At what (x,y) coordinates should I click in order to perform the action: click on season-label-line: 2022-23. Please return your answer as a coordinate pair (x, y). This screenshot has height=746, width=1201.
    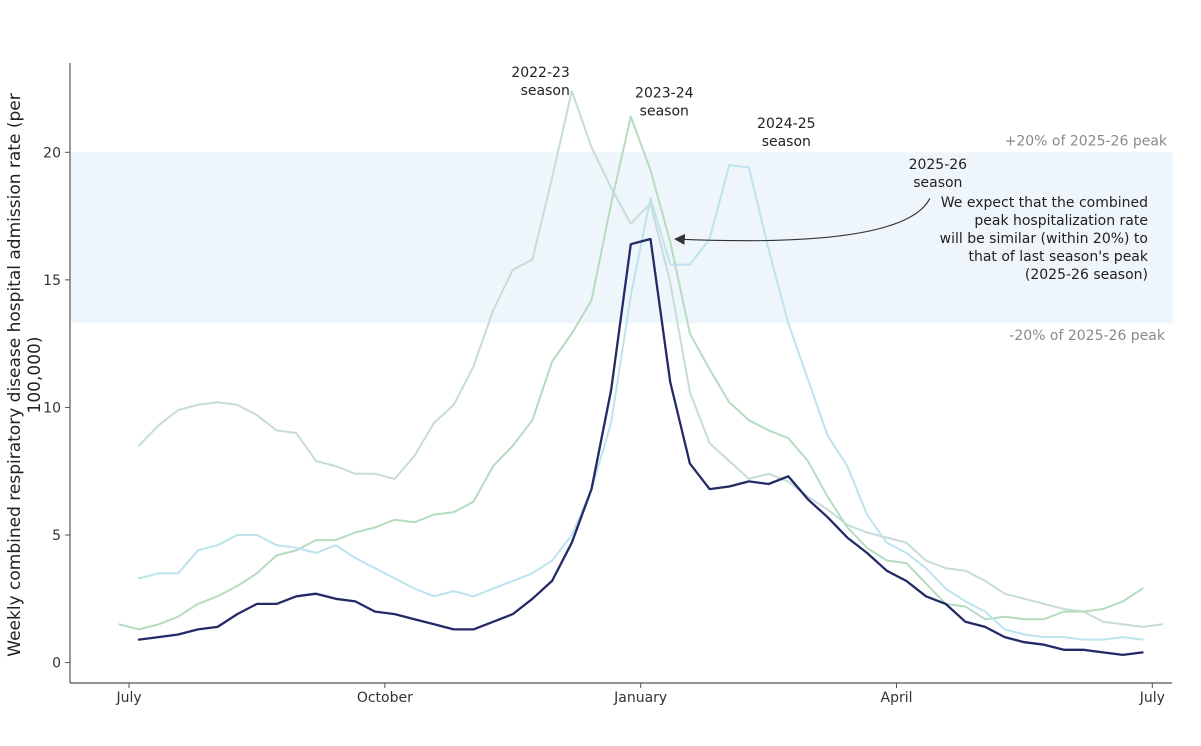
    Looking at the image, I should click on (540, 73).